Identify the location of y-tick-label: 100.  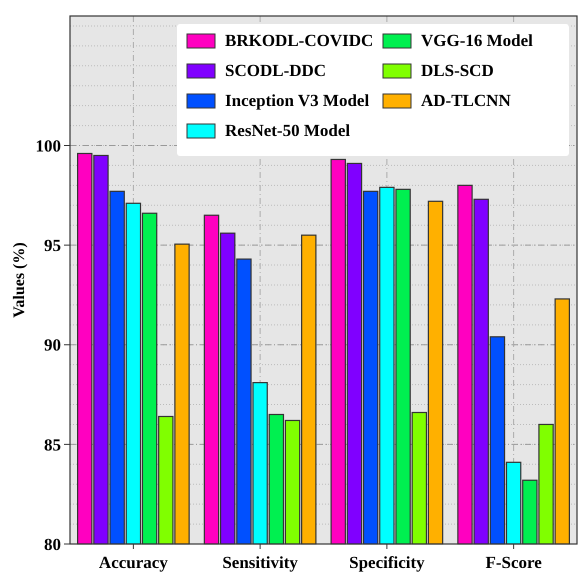
(48, 146).